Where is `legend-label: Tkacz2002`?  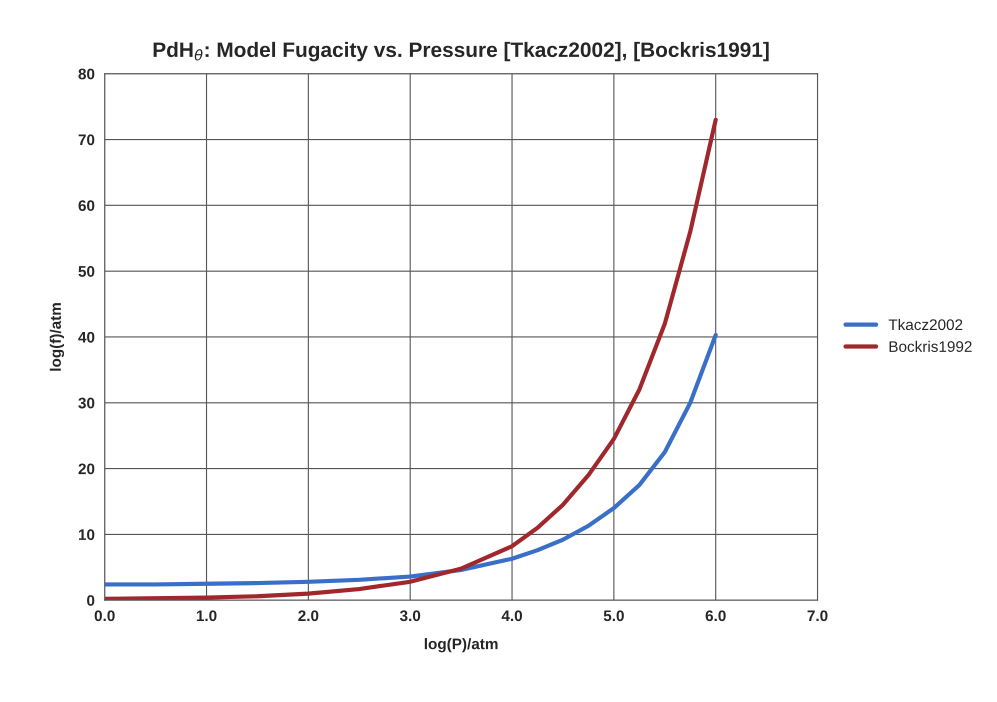 legend-label: Tkacz2002 is located at coordinates (925, 324).